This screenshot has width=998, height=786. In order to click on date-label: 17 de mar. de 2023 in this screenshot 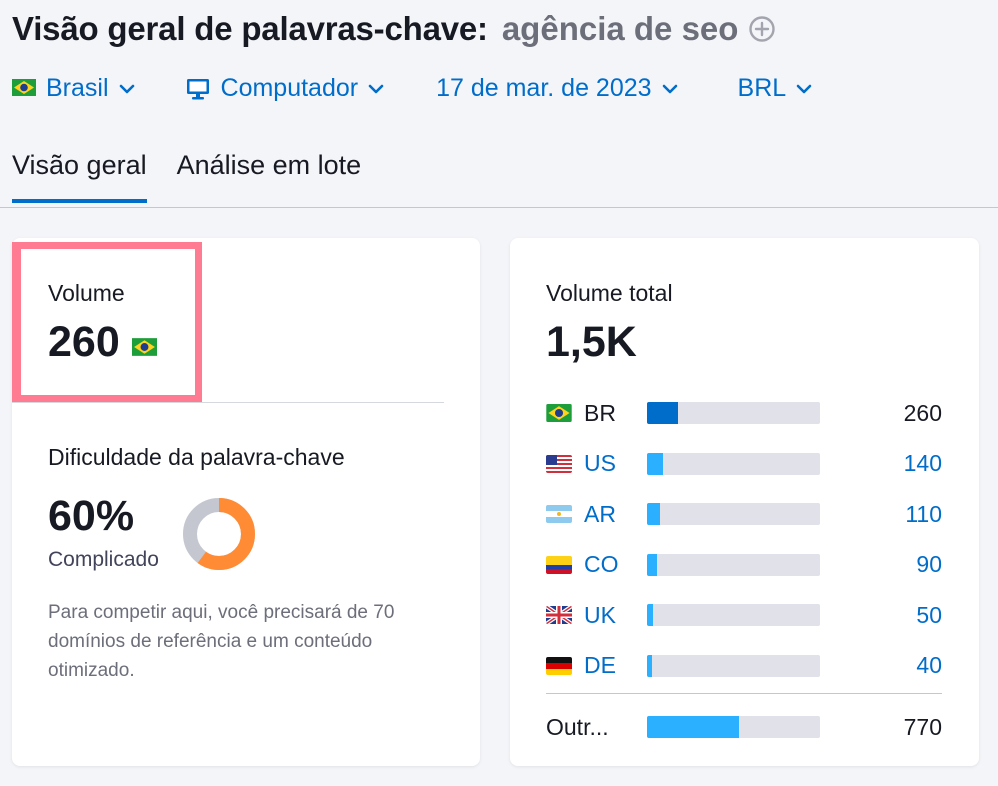, I will do `click(544, 88)`.